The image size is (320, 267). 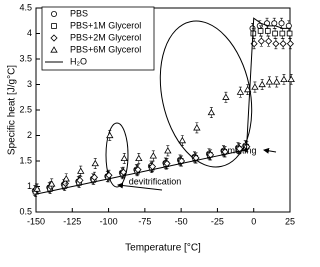 What do you see at coordinates (25, 160) in the screenshot?
I see `y-tick-label: 1.5` at bounding box center [25, 160].